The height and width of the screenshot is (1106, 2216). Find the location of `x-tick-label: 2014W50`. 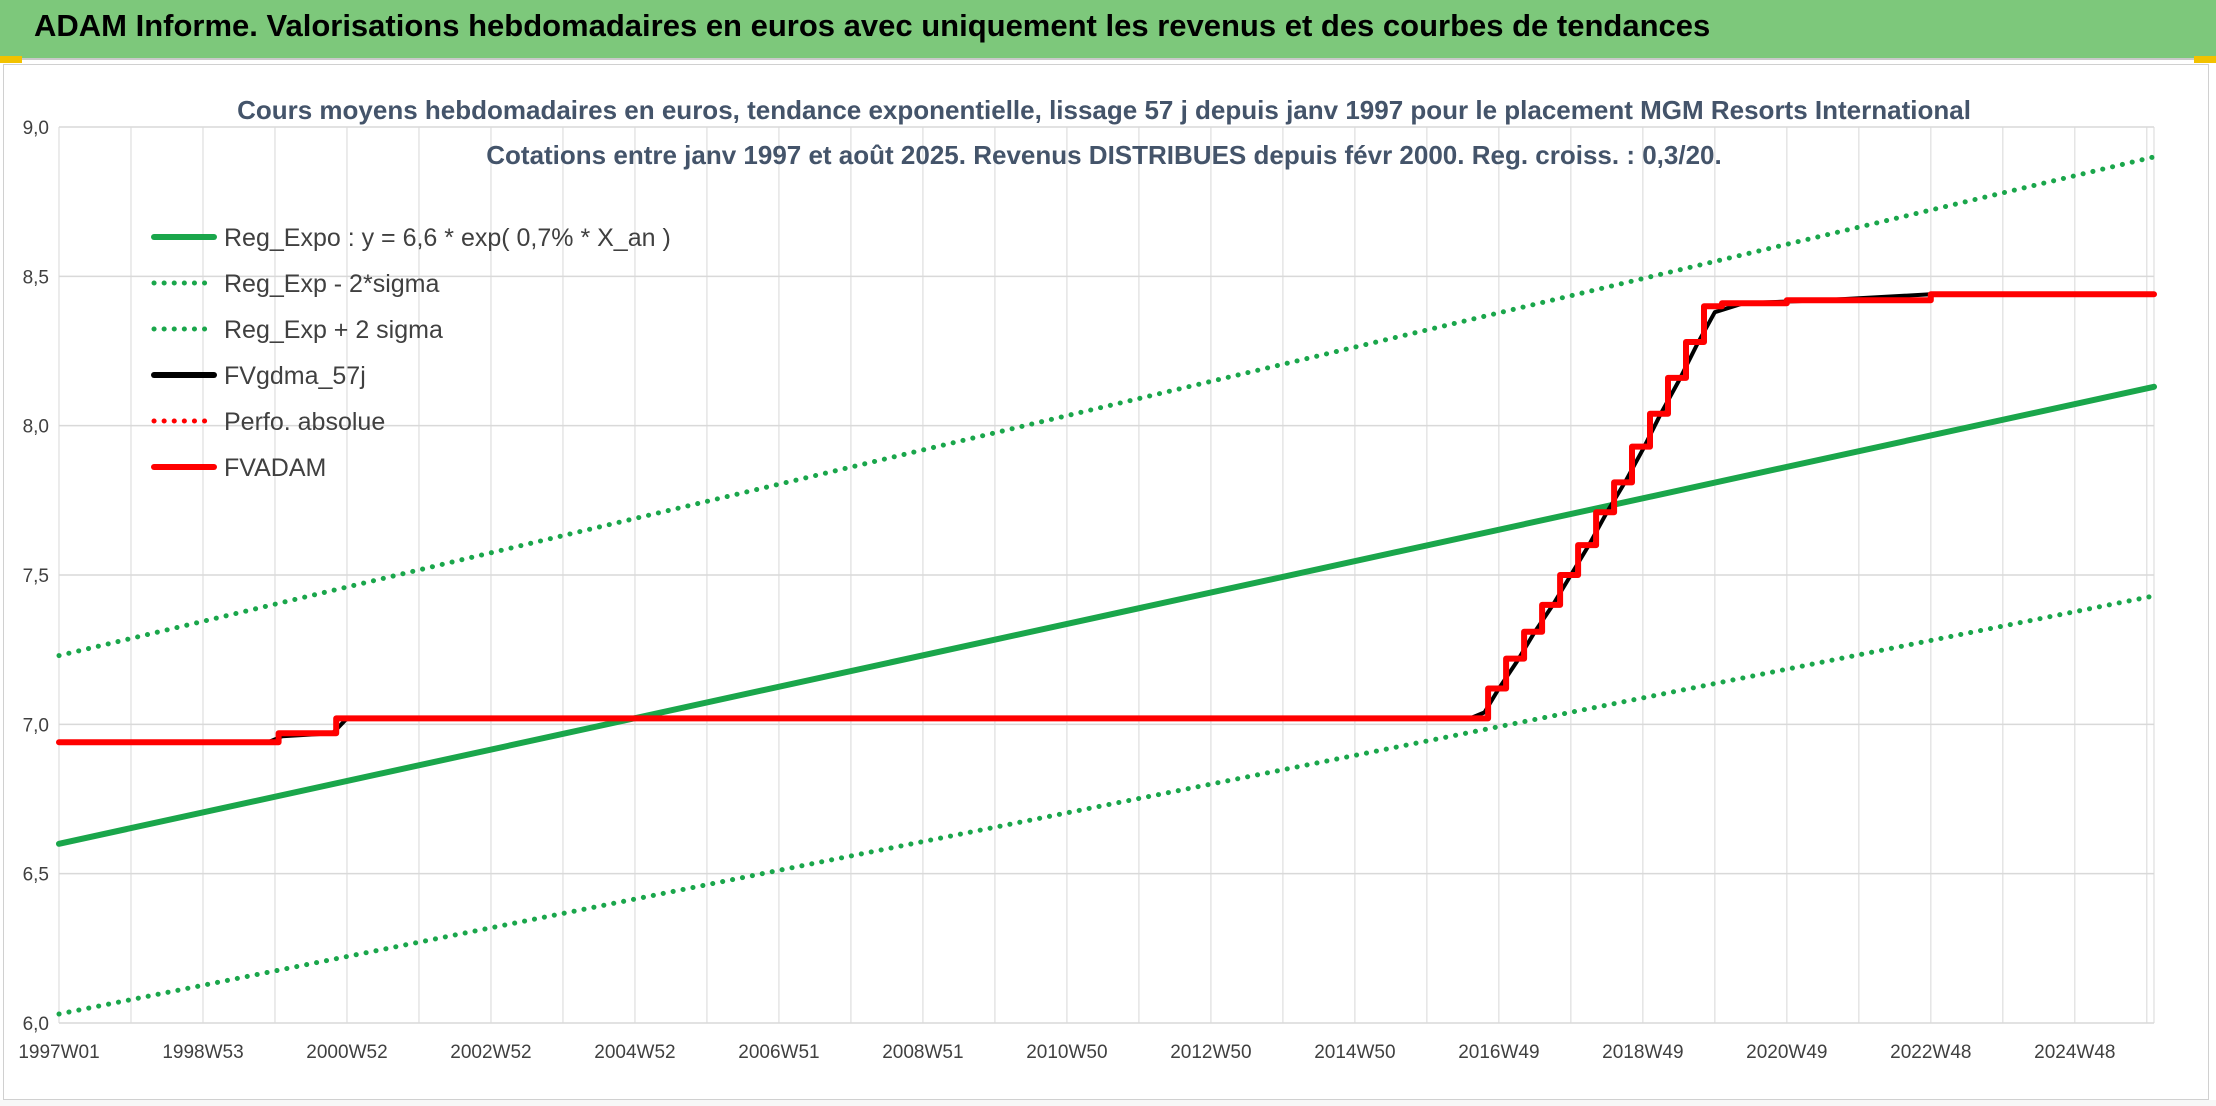

x-tick-label: 2014W50 is located at coordinates (1354, 1052).